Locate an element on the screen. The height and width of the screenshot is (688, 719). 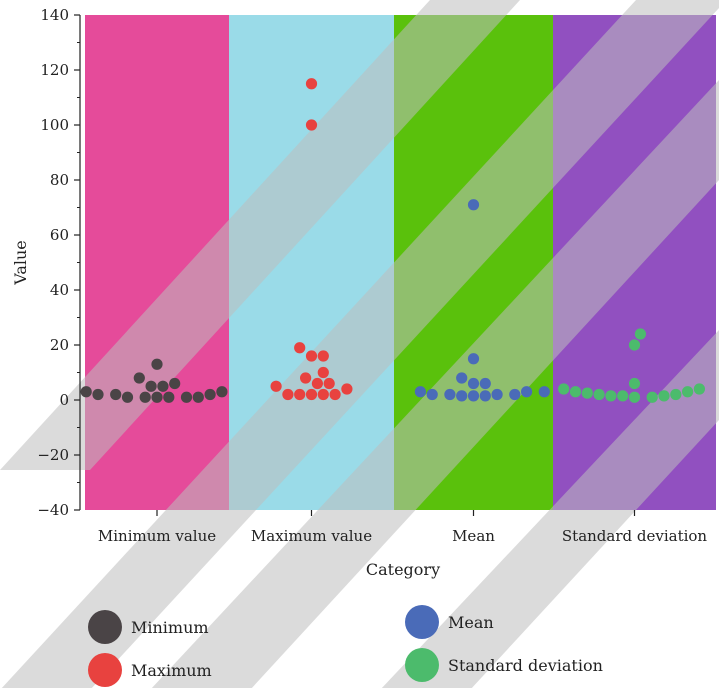
y-tick-label: 120 is located at coordinates (54, 70).